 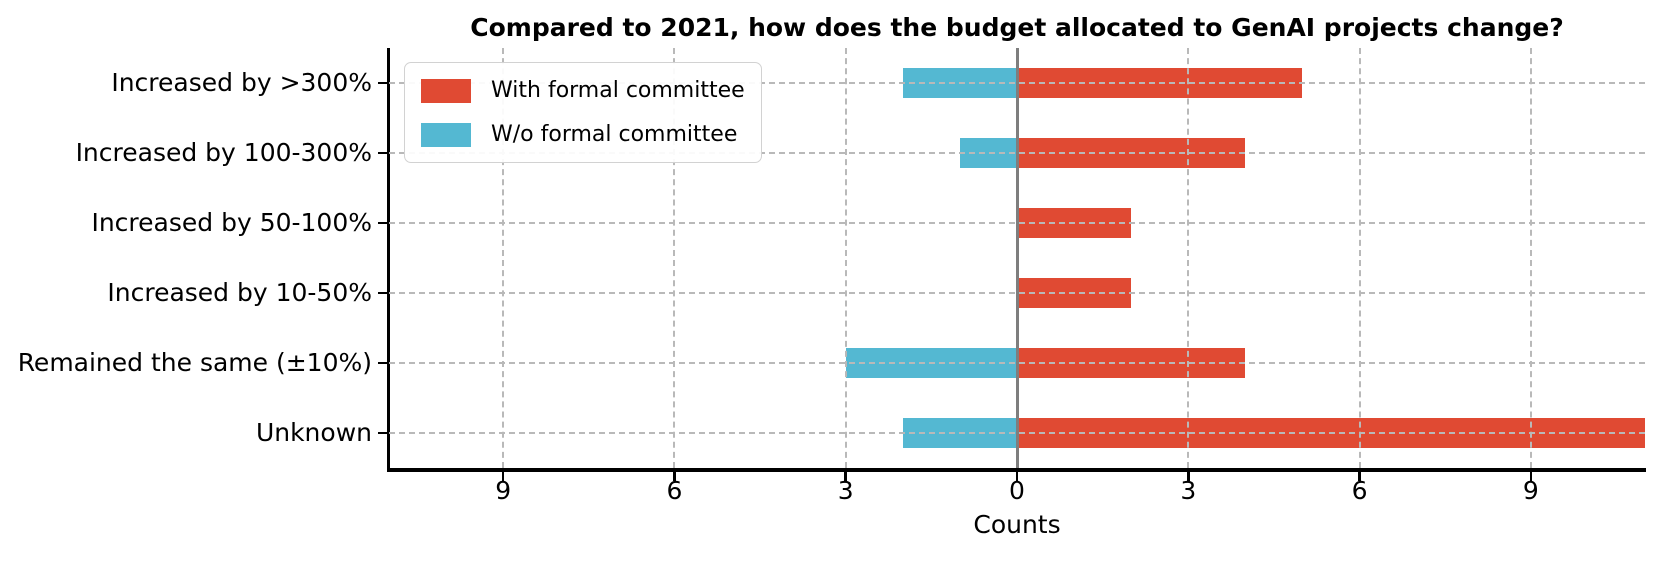 I want to click on x-axis-spine, so click(x=1016, y=470).